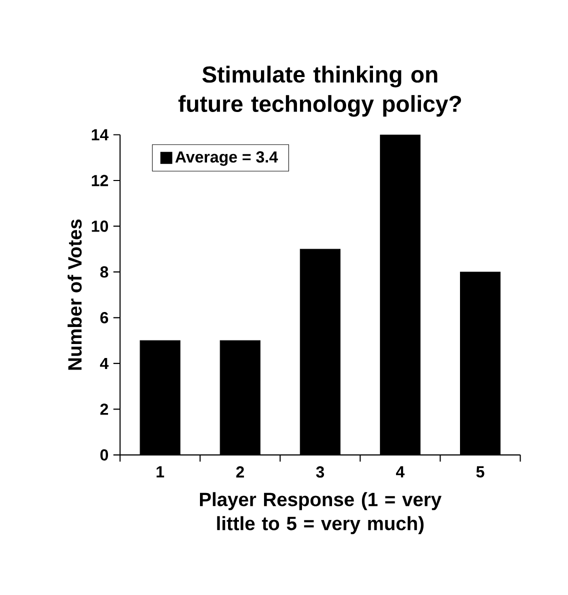  What do you see at coordinates (104, 409) in the screenshot?
I see `y-tick-label: 2` at bounding box center [104, 409].